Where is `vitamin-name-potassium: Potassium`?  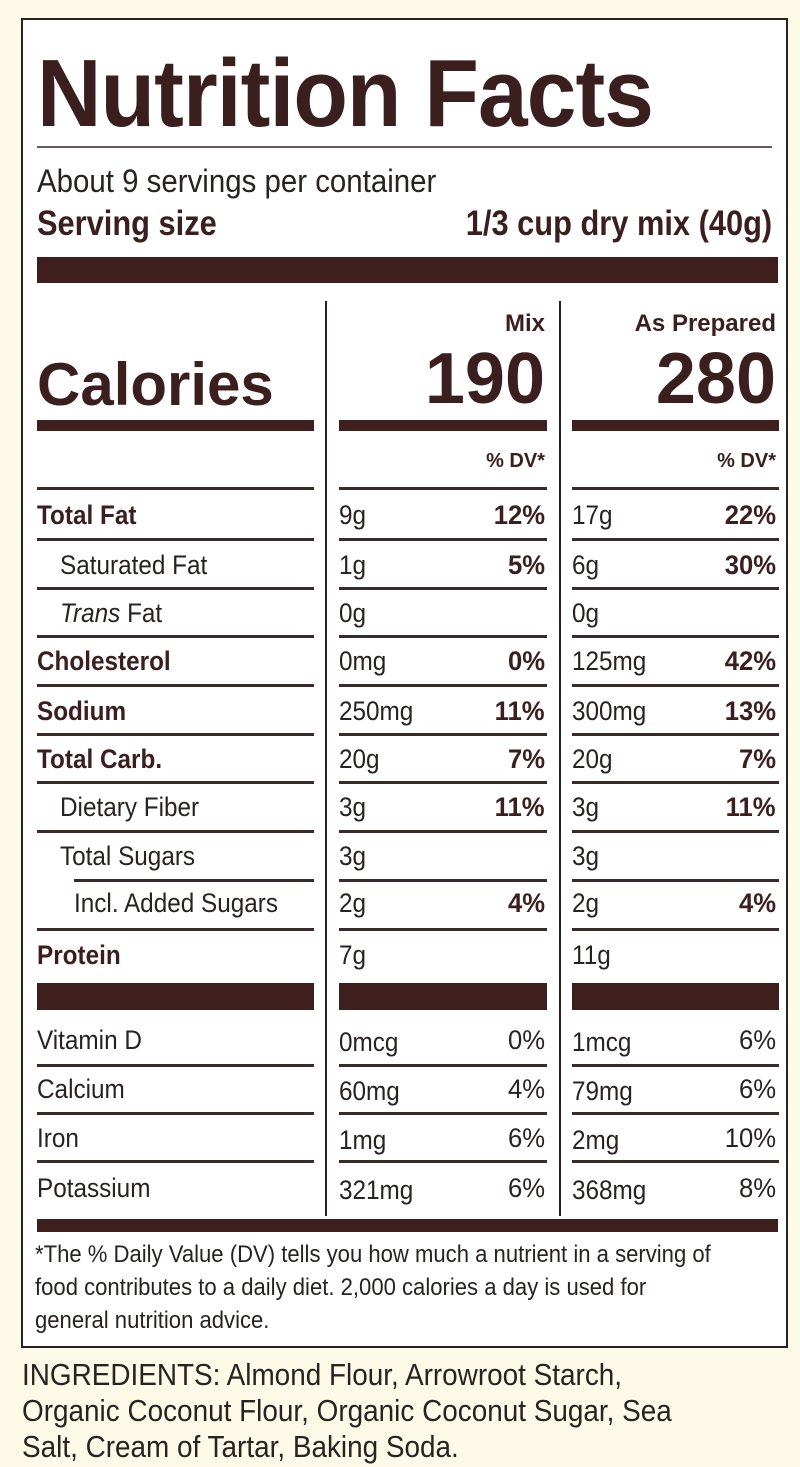
vitamin-name-potassium: Potassium is located at coordinates (94, 1188).